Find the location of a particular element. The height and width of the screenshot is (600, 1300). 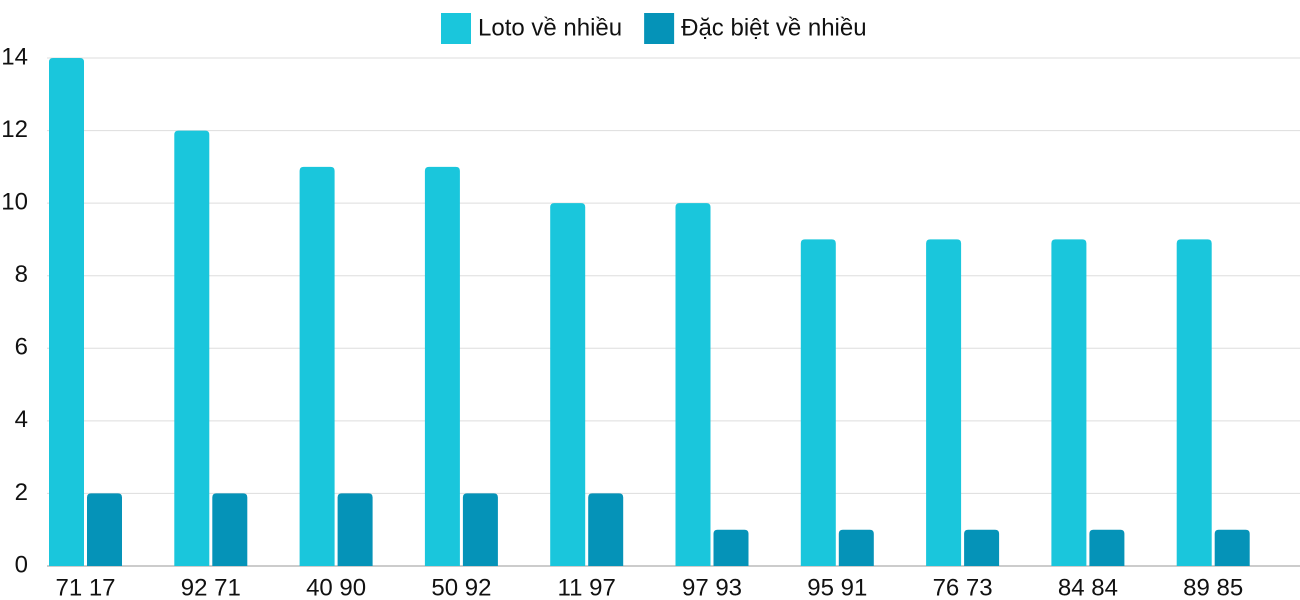

y-tick-label: 8 is located at coordinates (21, 274).